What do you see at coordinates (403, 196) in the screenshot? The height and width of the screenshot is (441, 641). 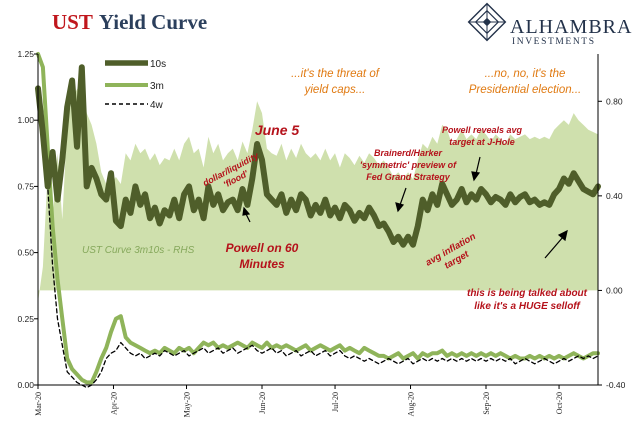 I see `arrow-brainerd` at bounding box center [403, 196].